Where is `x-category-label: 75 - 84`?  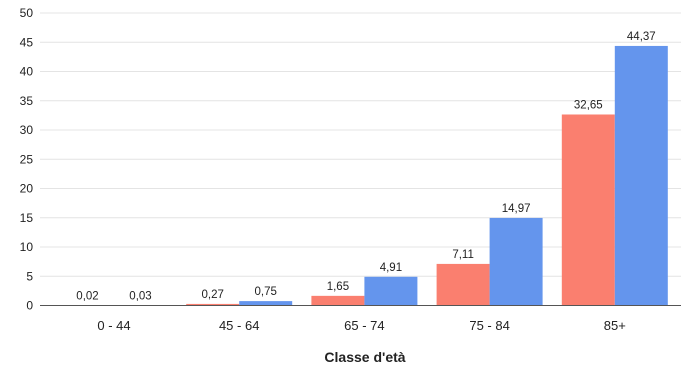 x-category-label: 75 - 84 is located at coordinates (489, 325).